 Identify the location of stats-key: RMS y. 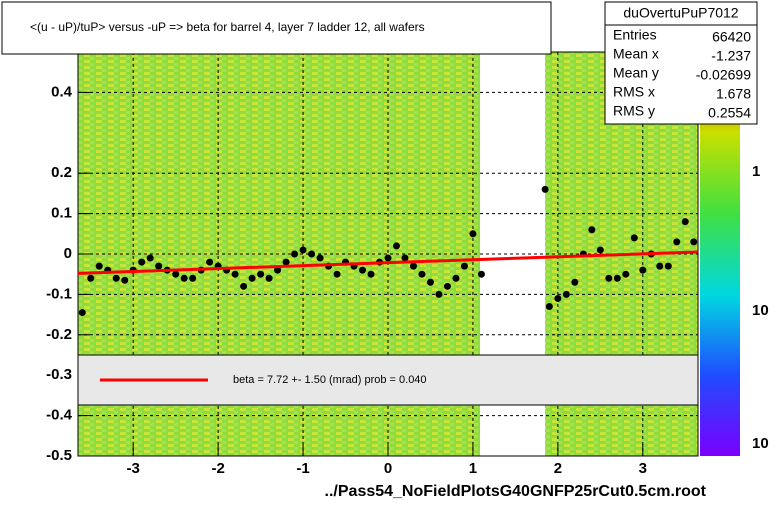
(634, 111).